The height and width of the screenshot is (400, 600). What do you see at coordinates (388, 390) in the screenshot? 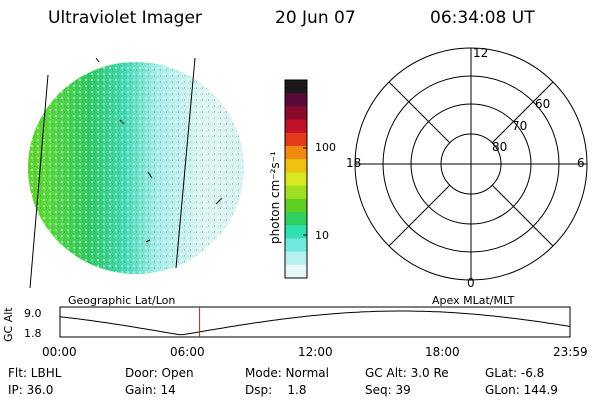
I see `status-seq: Seq: 39` at bounding box center [388, 390].